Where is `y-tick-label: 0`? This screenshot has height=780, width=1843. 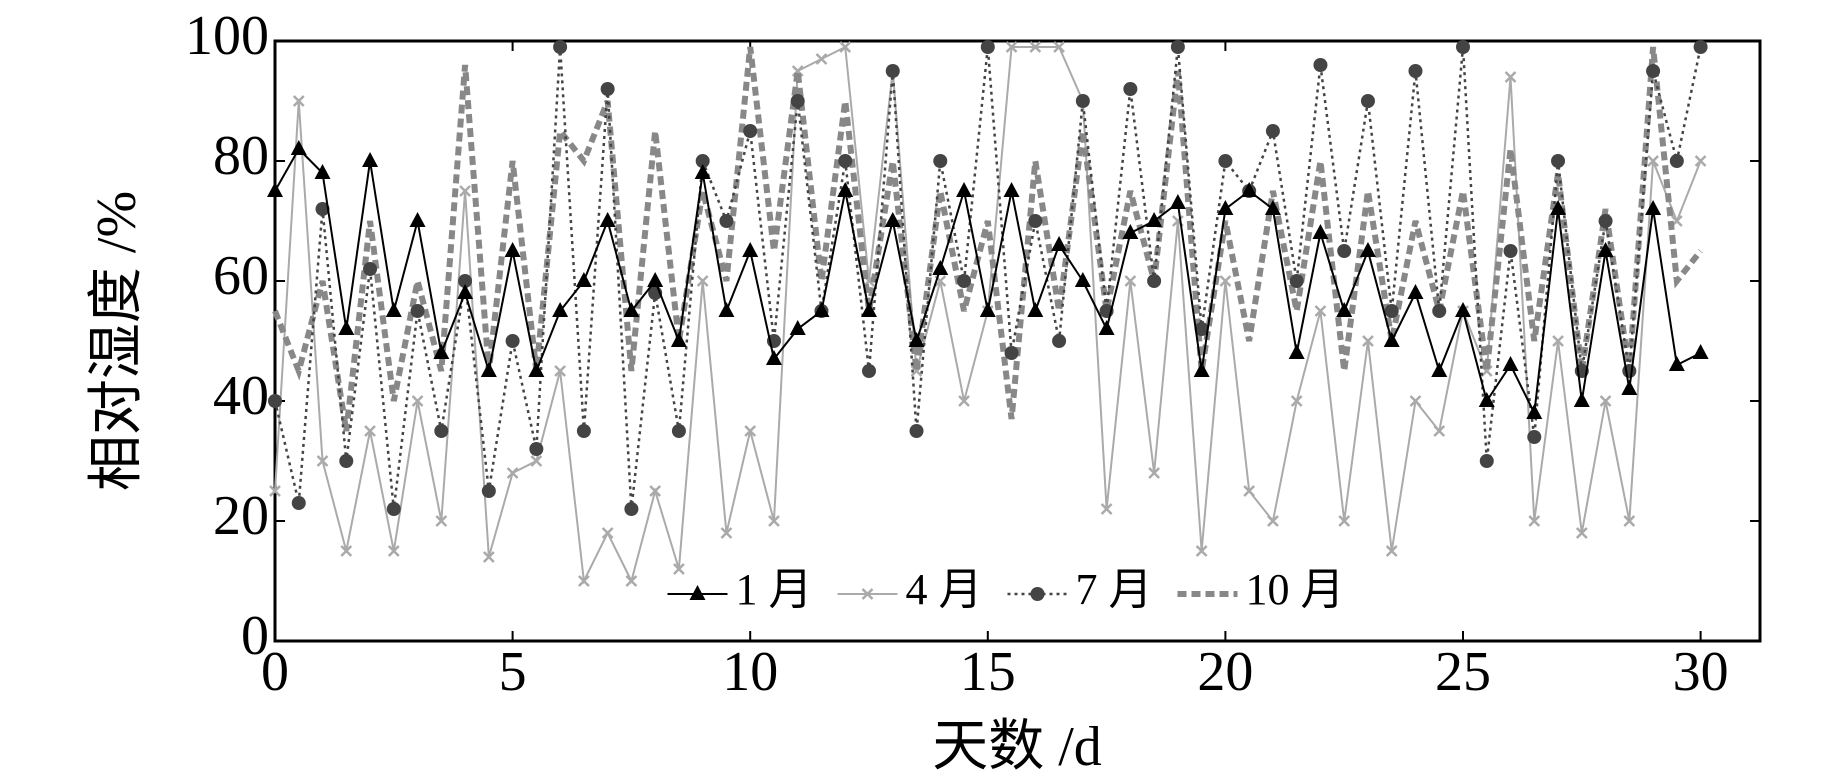
y-tick-label: 0 is located at coordinates (255, 636).